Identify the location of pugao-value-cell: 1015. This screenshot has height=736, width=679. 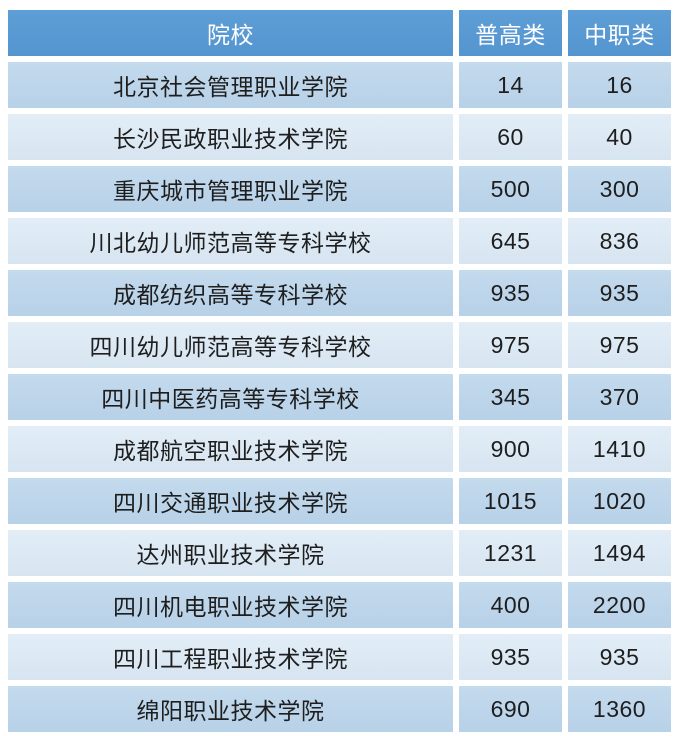
(510, 501).